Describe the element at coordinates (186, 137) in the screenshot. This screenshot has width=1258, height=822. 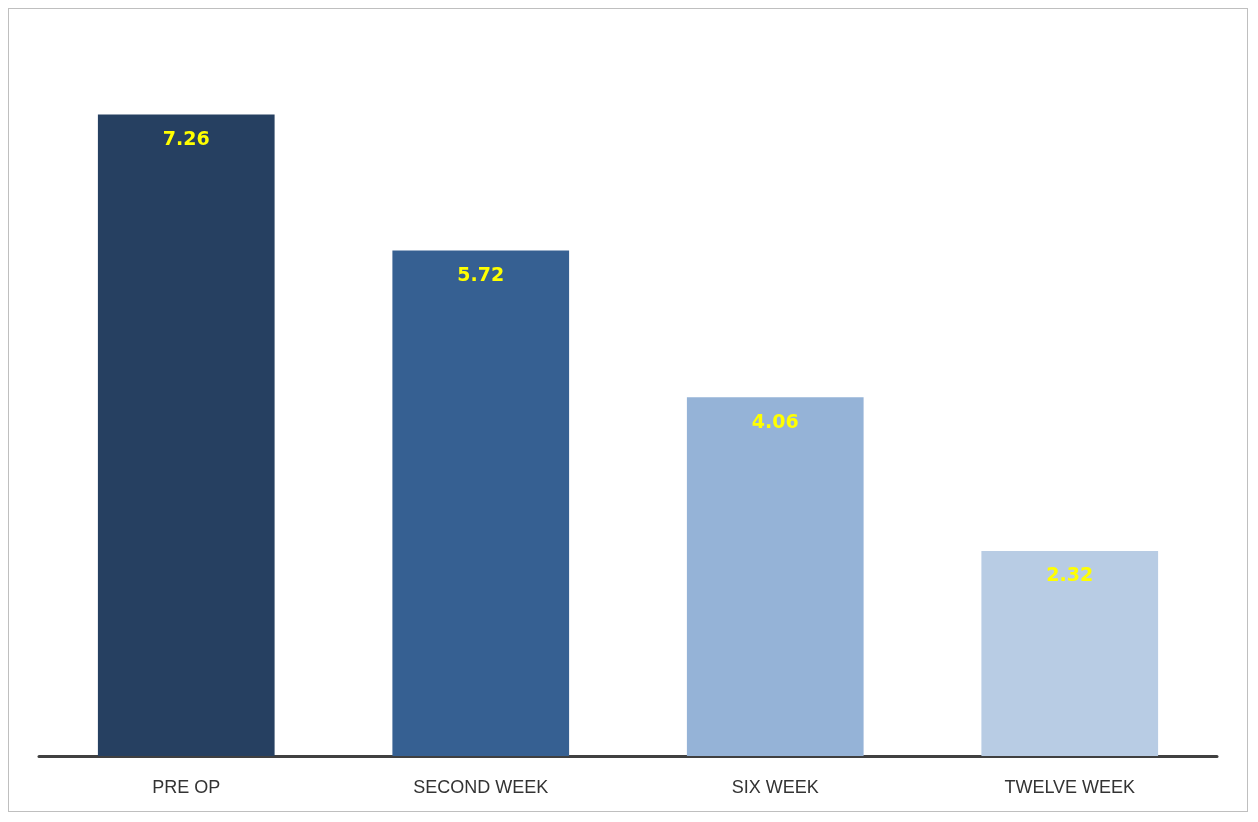
I see `data-label: 7.26` at that location.